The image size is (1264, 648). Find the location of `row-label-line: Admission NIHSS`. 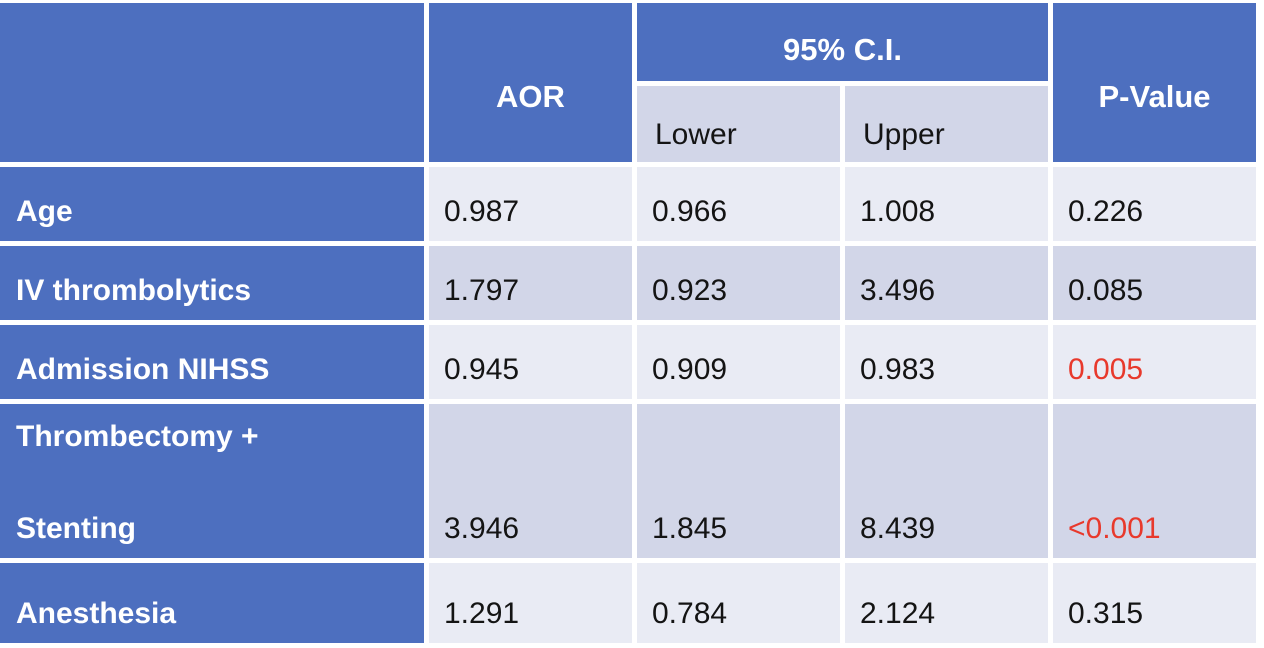

row-label-line: Admission NIHSS is located at coordinates (143, 369).